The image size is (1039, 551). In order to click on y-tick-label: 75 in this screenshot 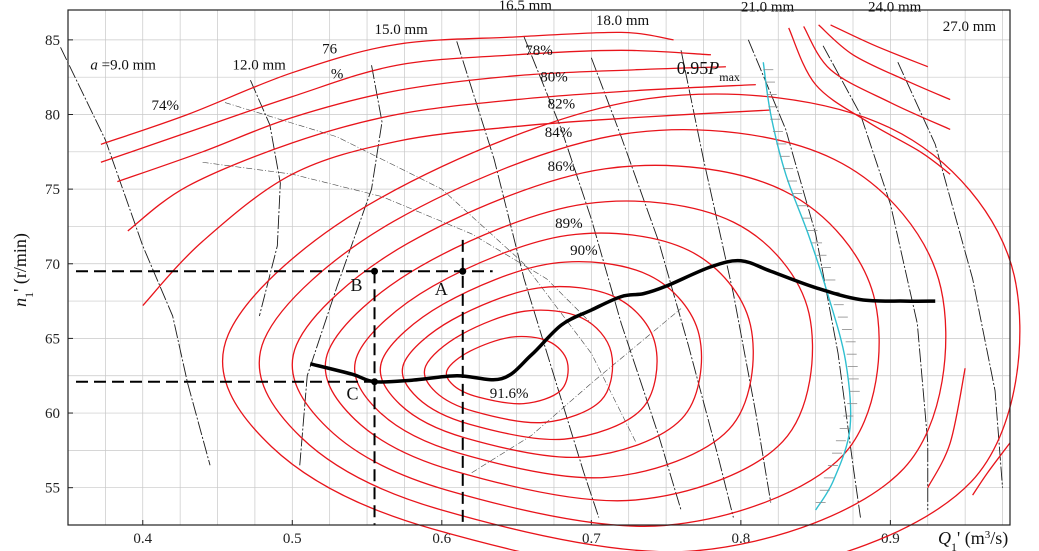, I will do `click(52, 190)`.